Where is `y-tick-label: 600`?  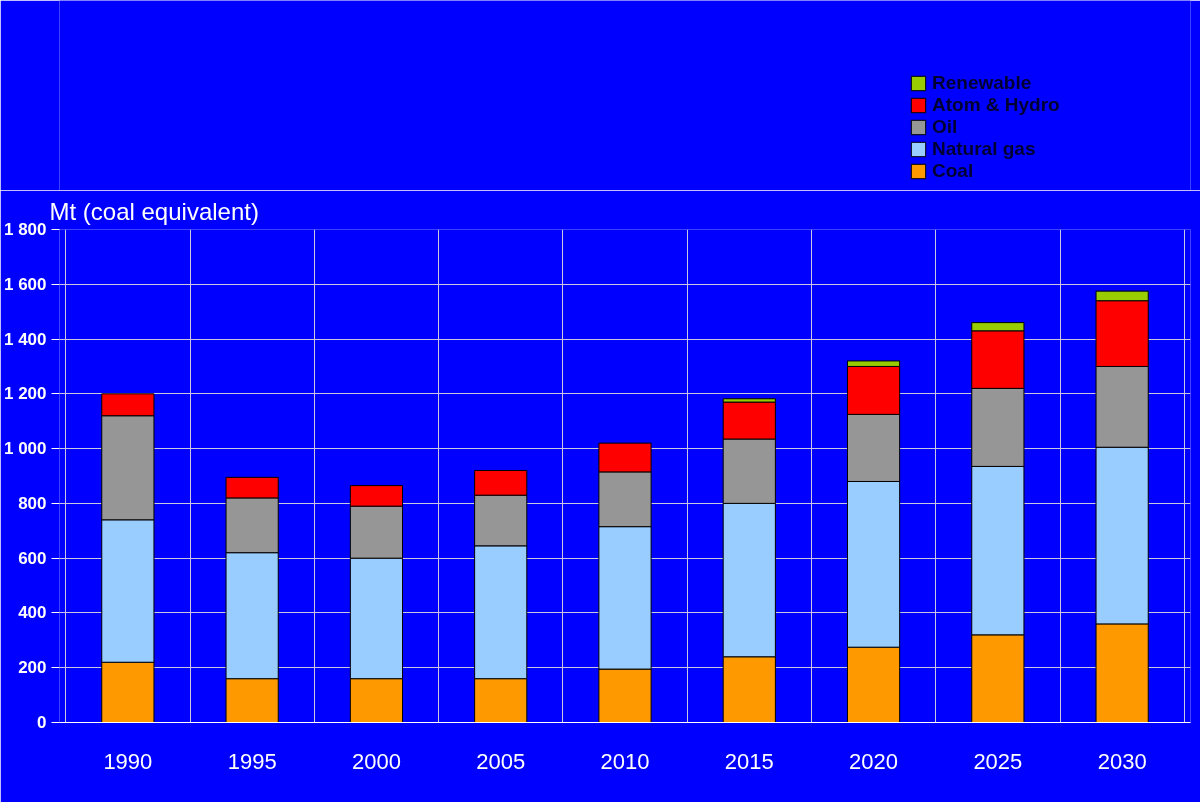 y-tick-label: 600 is located at coordinates (32, 558).